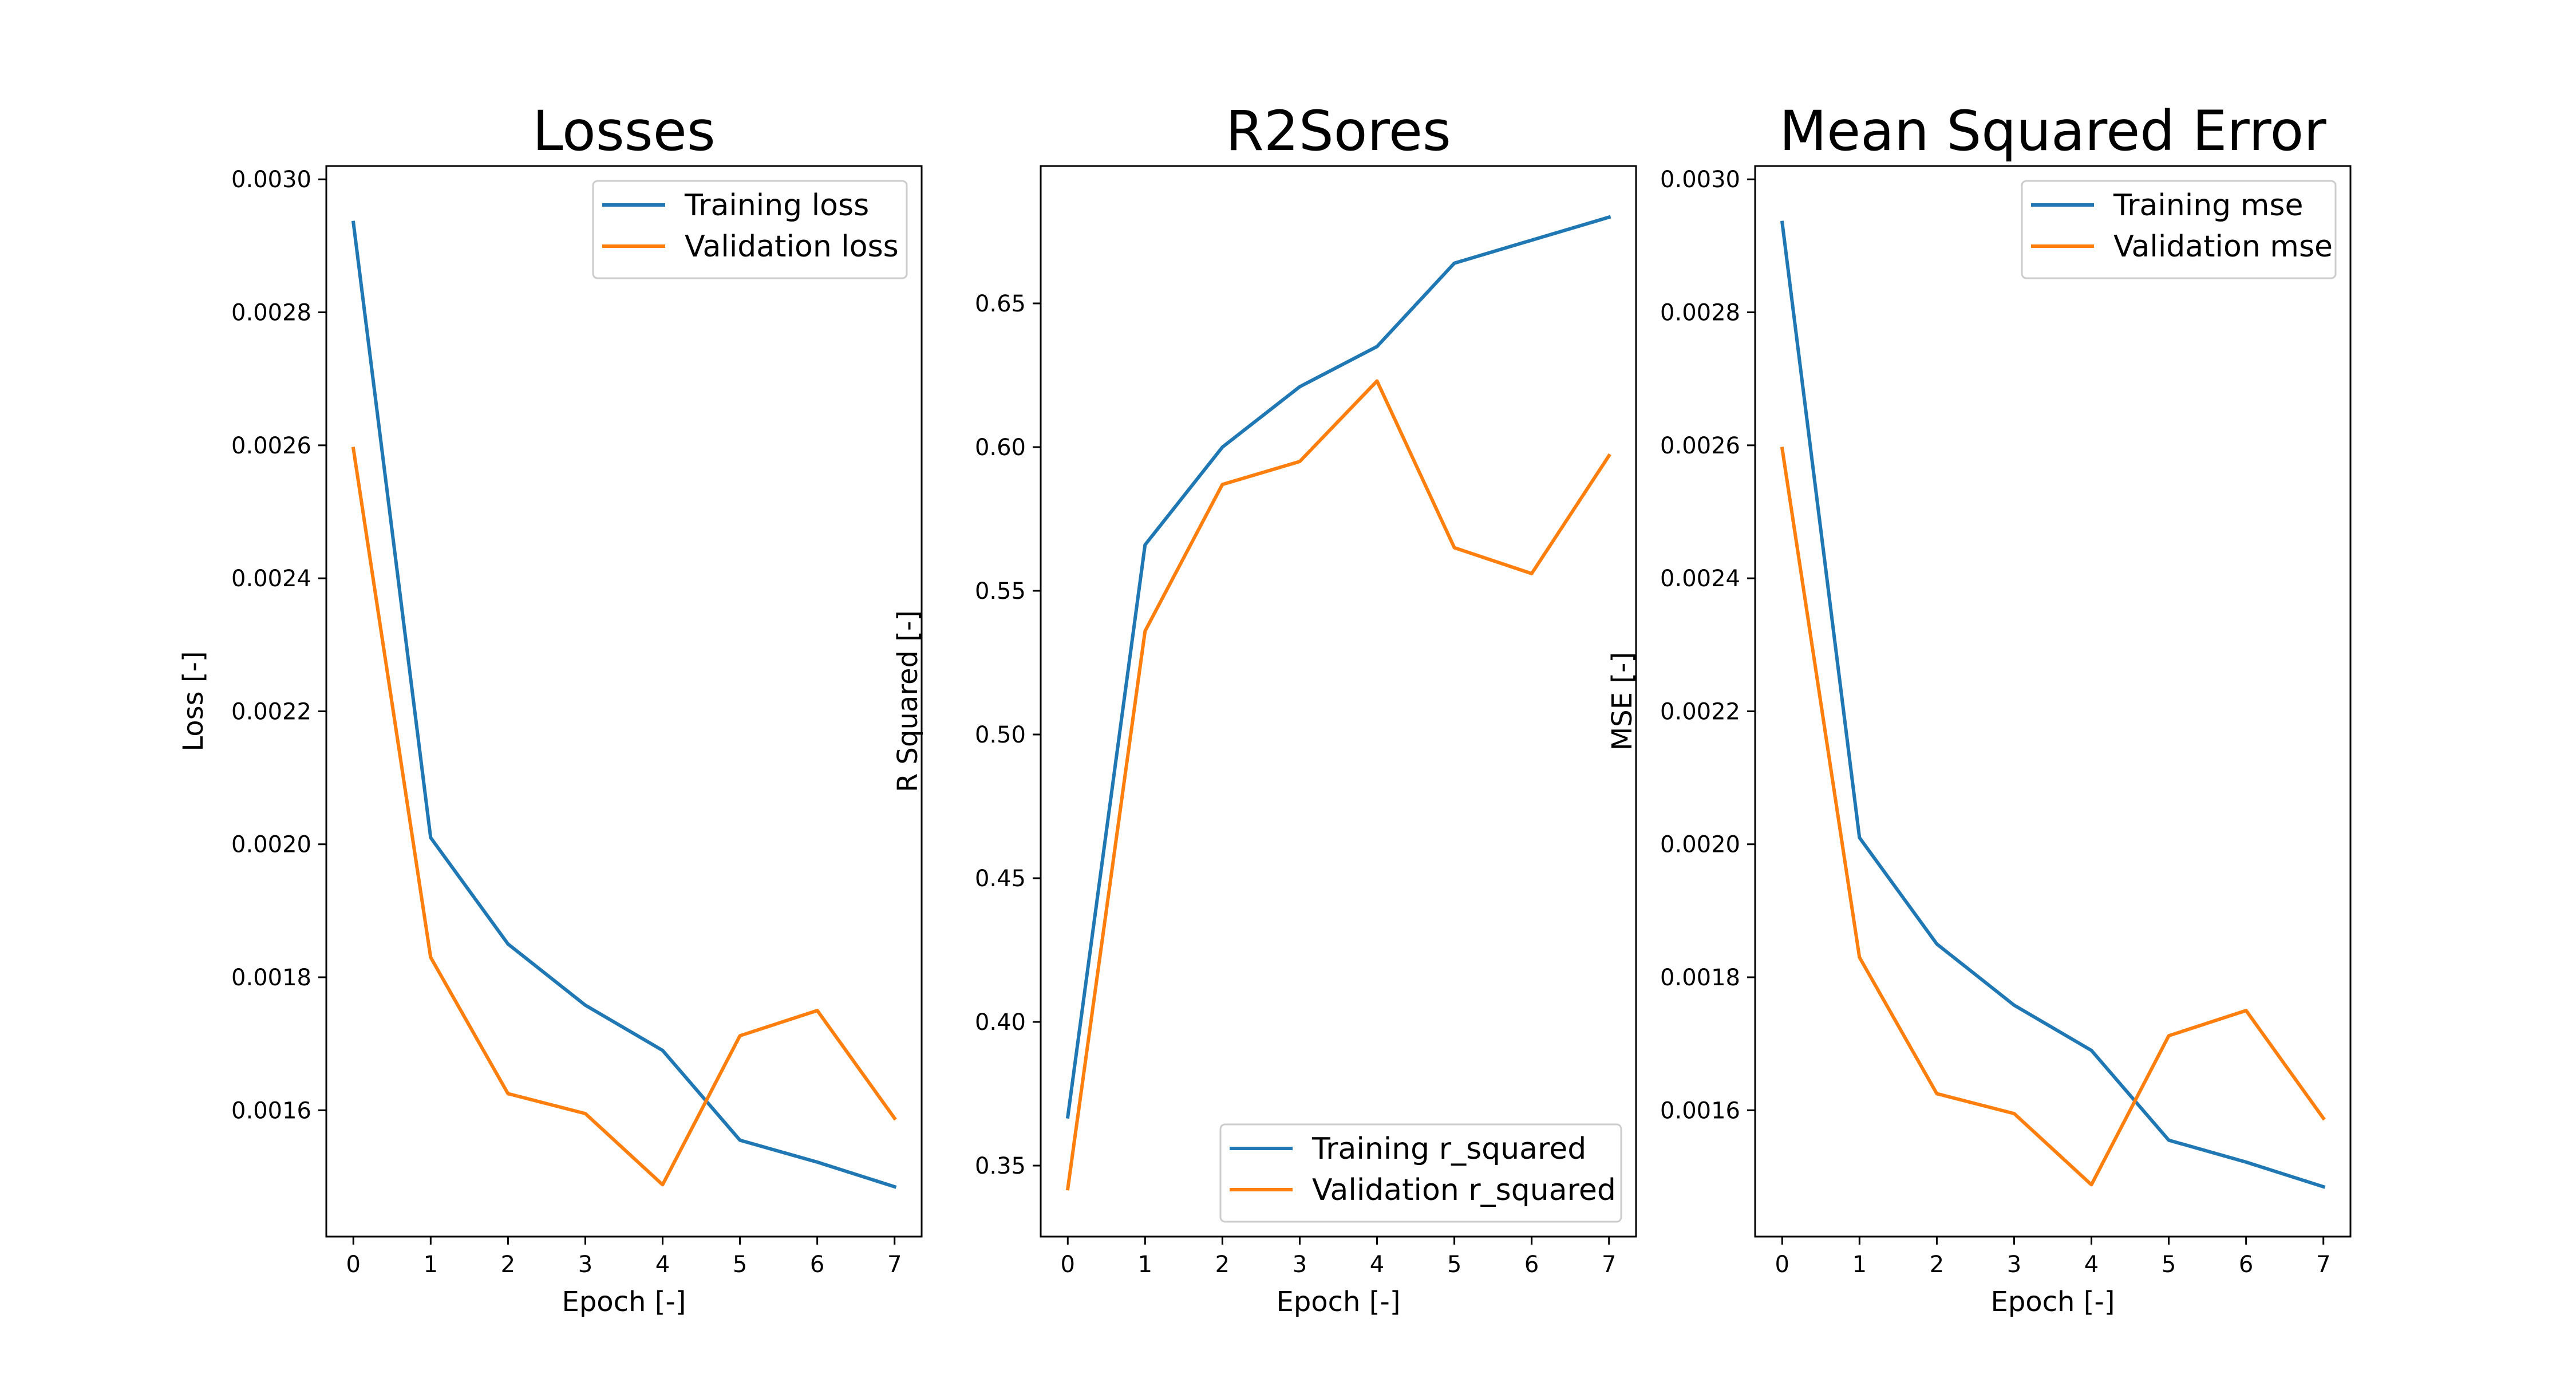  What do you see at coordinates (1622, 701) in the screenshot?
I see `y-axis-label: MSE [-]` at bounding box center [1622, 701].